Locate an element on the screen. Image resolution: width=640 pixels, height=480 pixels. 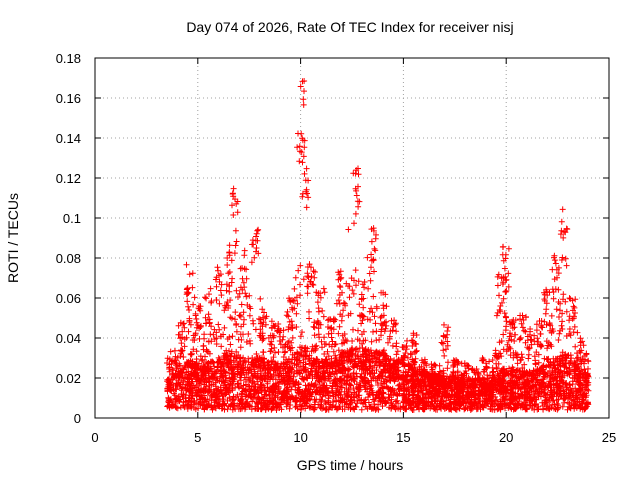
y-tick-label: 0.02 is located at coordinates (68, 378).